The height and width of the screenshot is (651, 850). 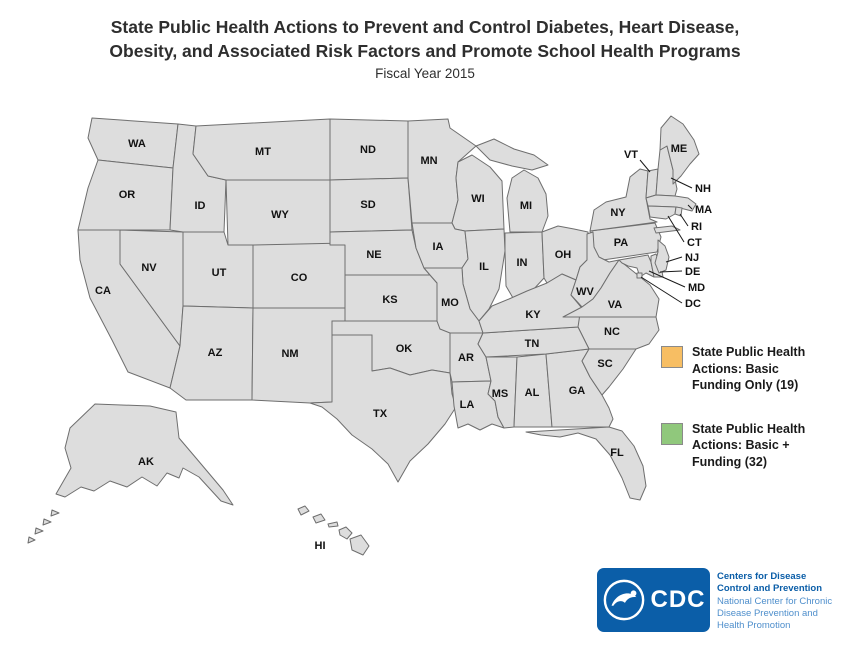 What do you see at coordinates (280, 215) in the screenshot?
I see `state-label-wy: WY` at bounding box center [280, 215].